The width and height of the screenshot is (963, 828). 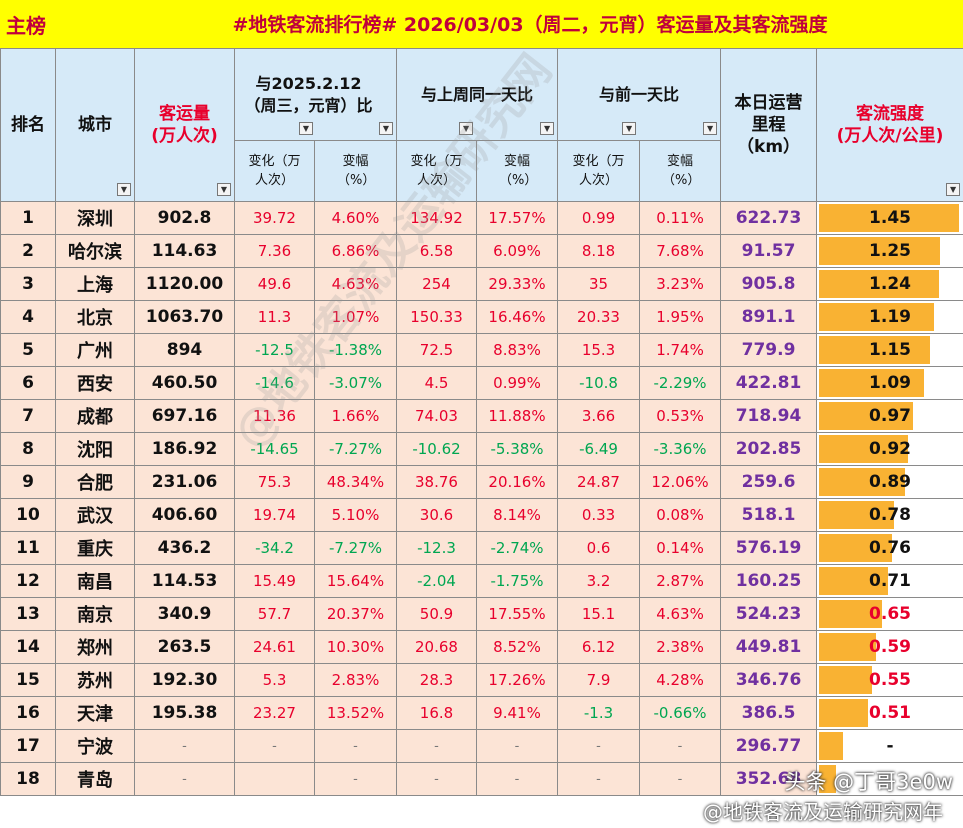 What do you see at coordinates (680, 251) in the screenshot?
I see `pct-cell: 7.68%` at bounding box center [680, 251].